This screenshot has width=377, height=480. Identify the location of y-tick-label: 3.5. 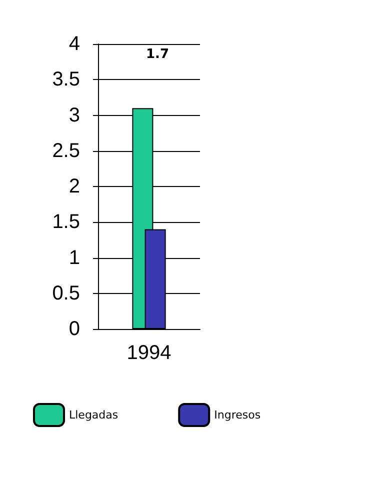
(66, 79).